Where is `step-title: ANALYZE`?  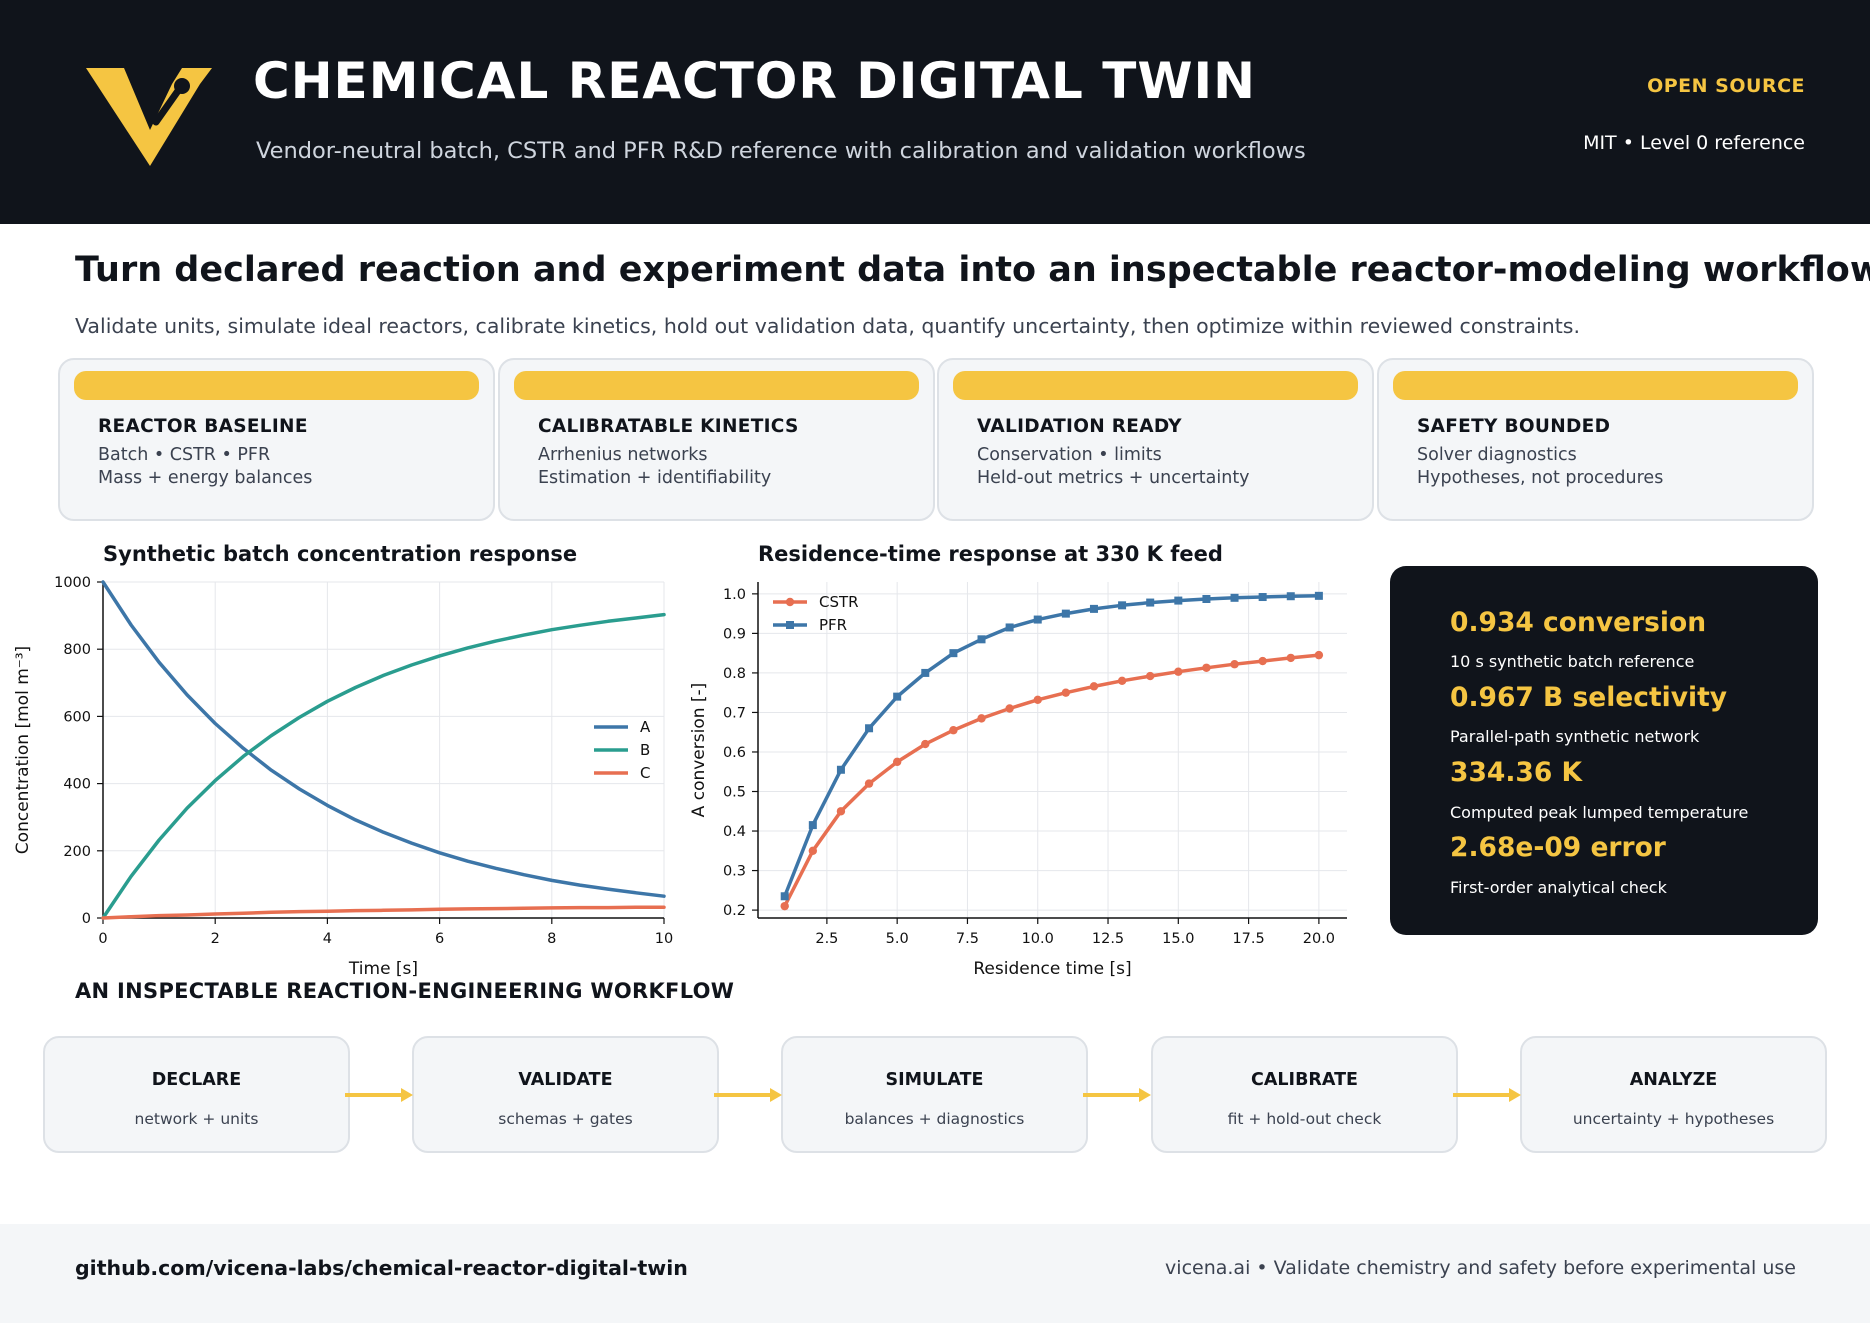 step-title: ANALYZE is located at coordinates (1673, 1080).